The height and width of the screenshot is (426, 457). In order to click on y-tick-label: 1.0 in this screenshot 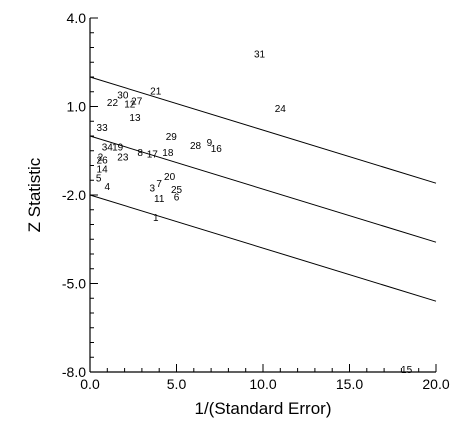, I will do `click(77, 107)`.